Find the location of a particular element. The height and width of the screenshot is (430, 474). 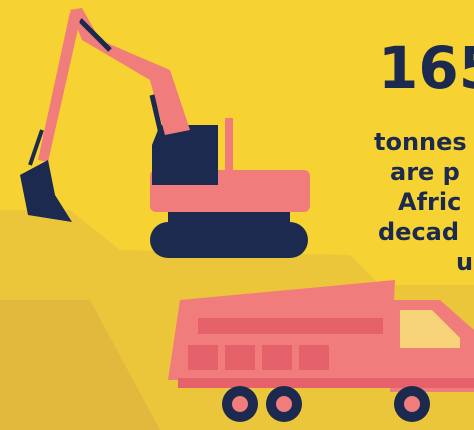

truck-chassis is located at coordinates (326, 383).